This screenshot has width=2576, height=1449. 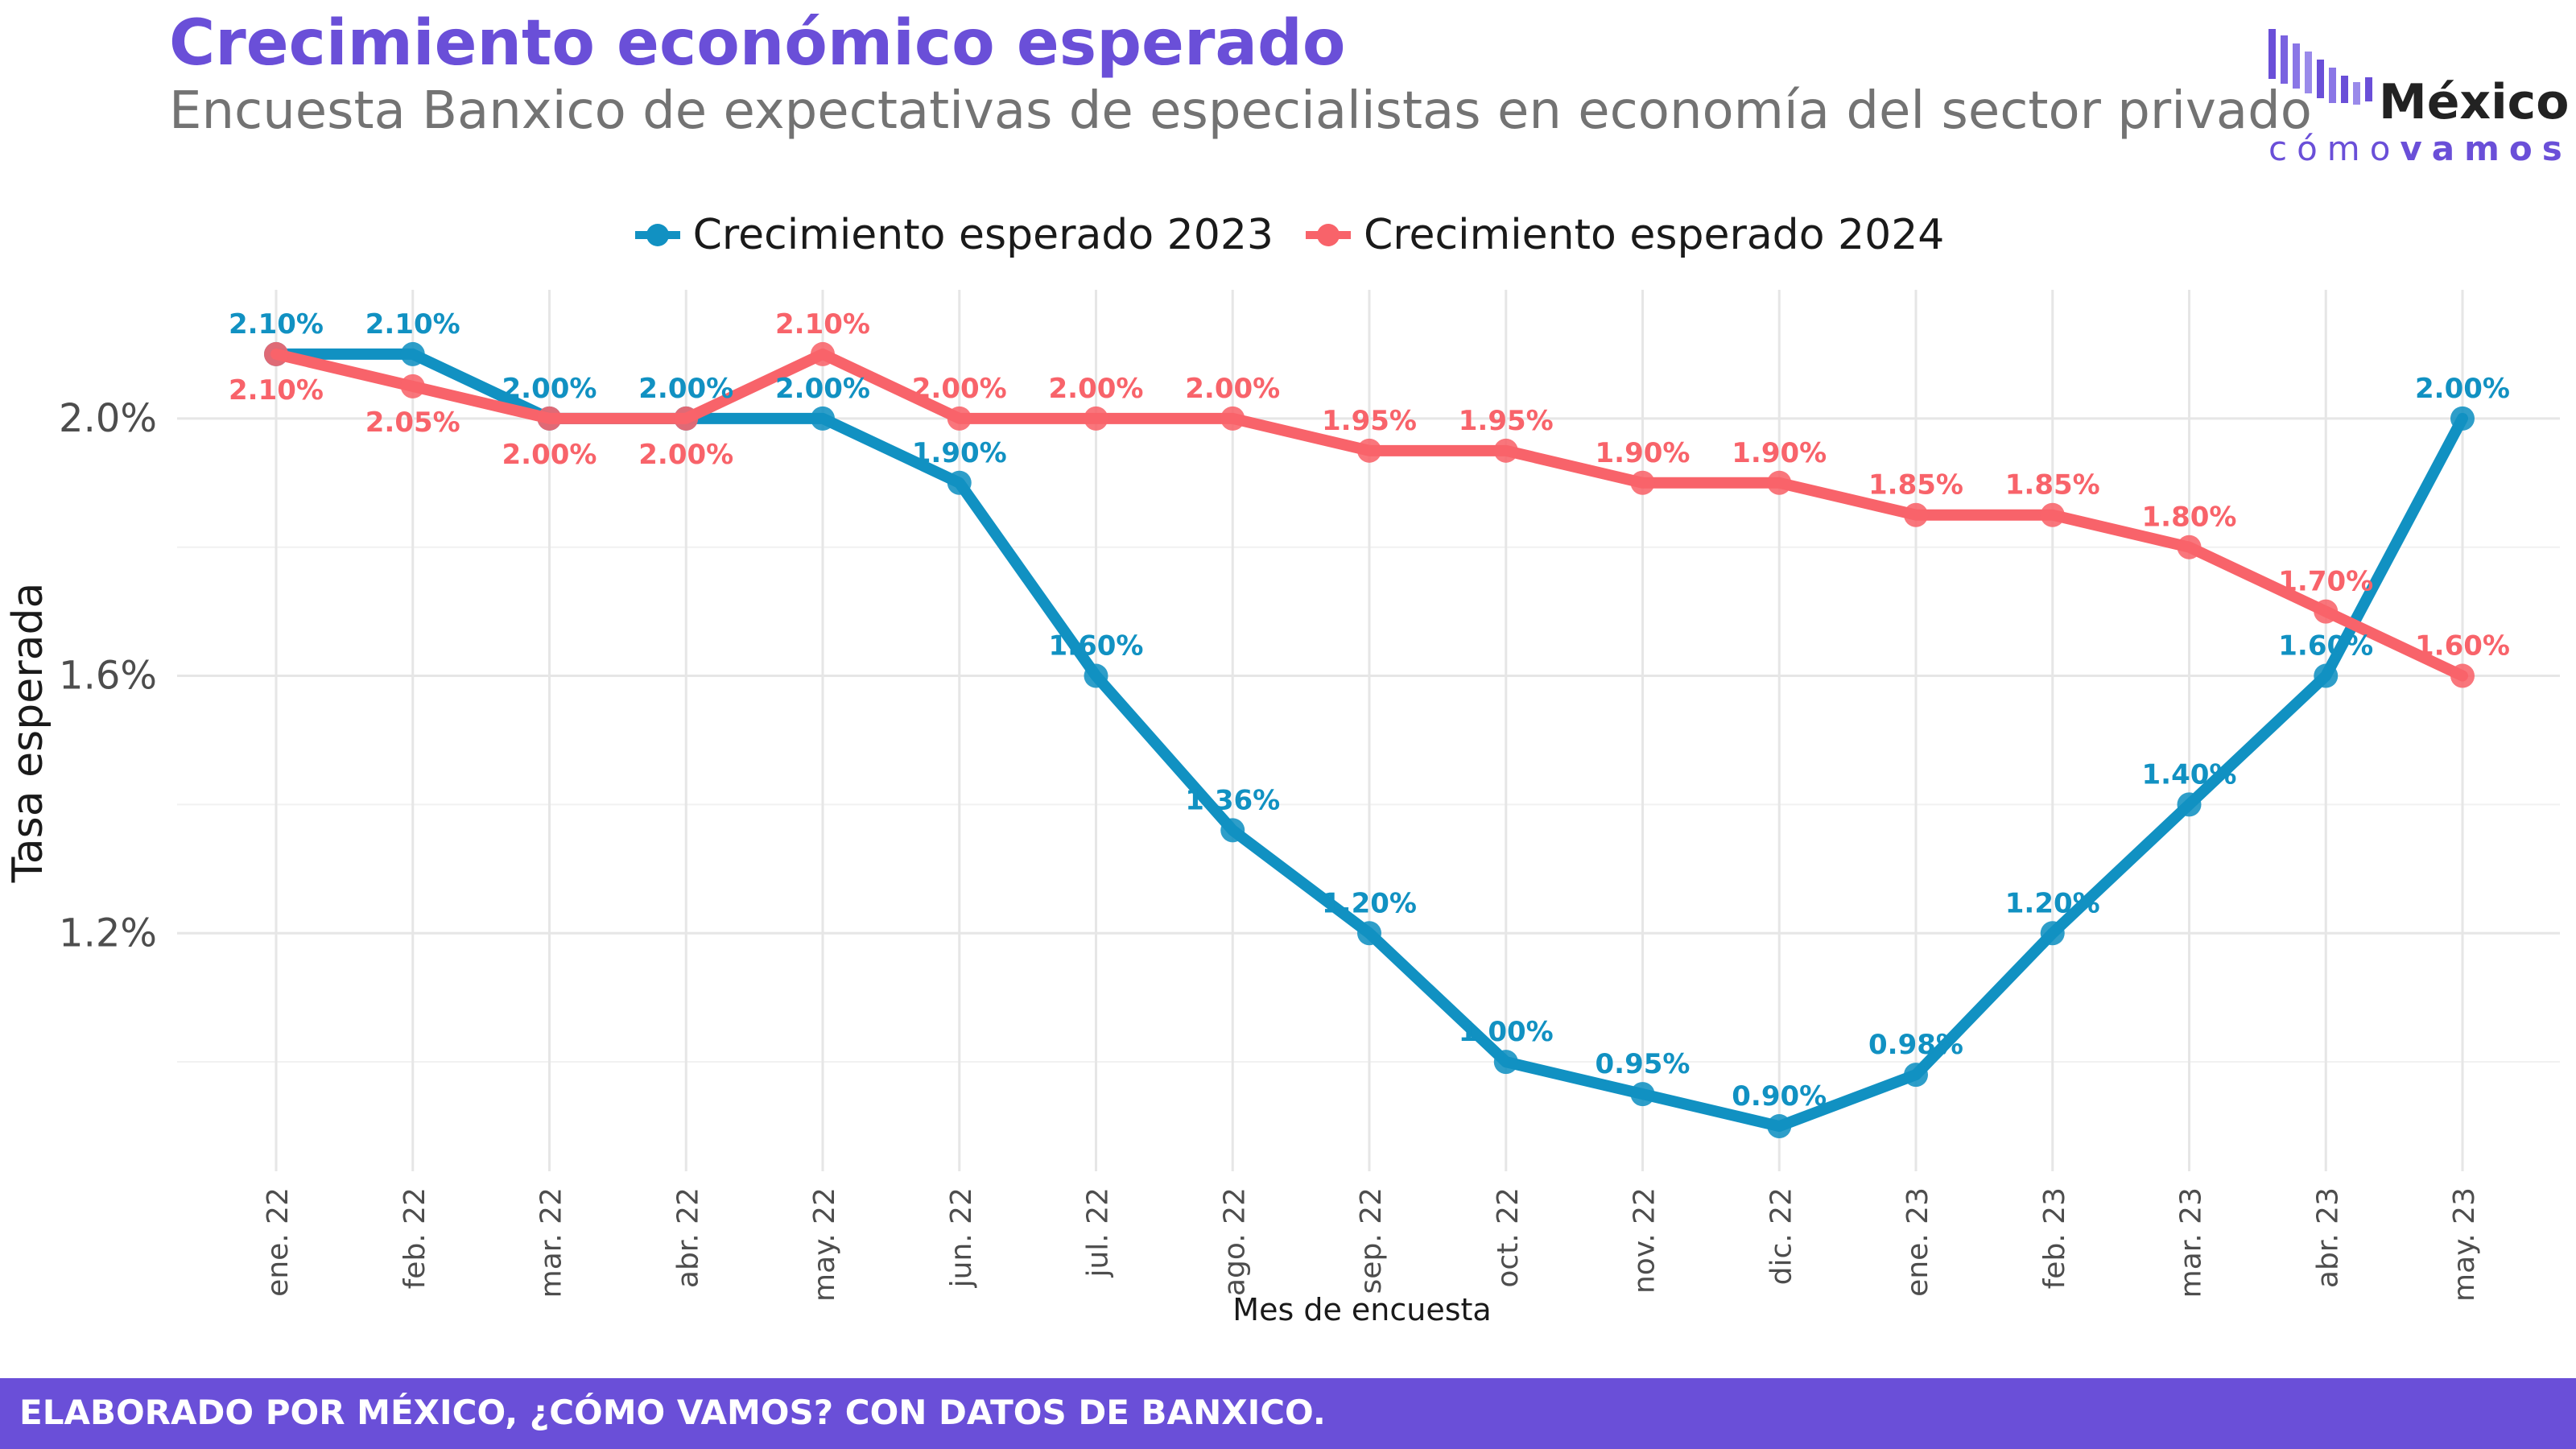 What do you see at coordinates (1645, 1240) in the screenshot?
I see `x-tick-label: nov. 22` at bounding box center [1645, 1240].